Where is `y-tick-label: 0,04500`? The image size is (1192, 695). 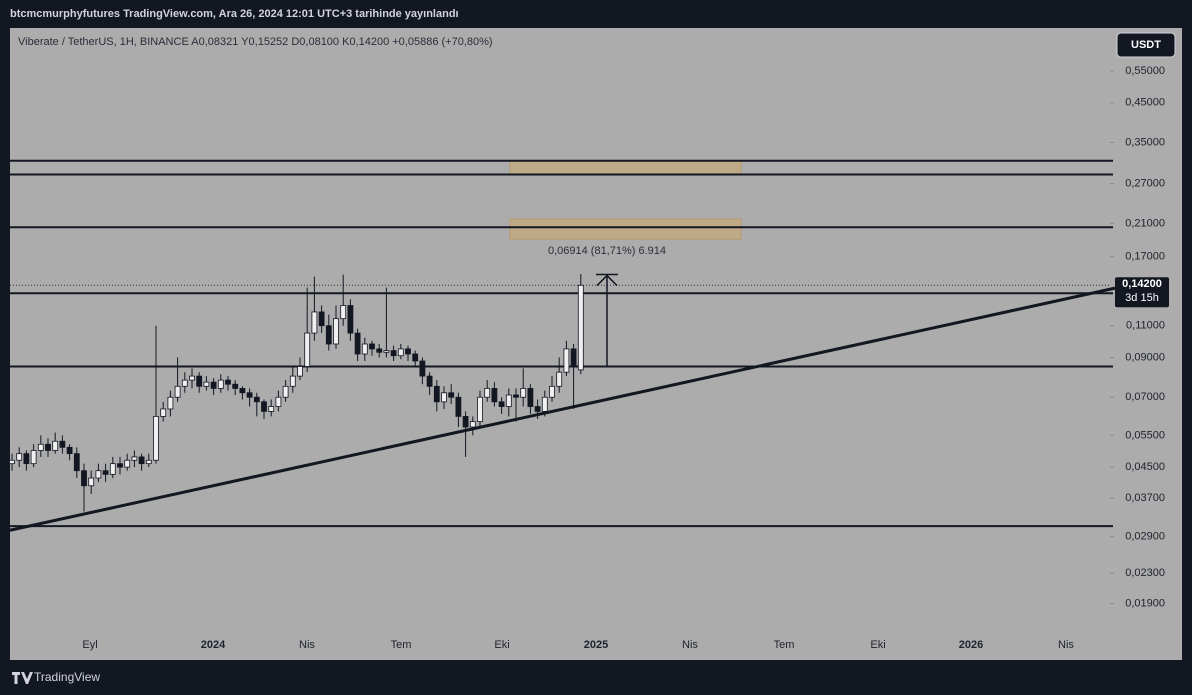 y-tick-label: 0,04500 is located at coordinates (1145, 467).